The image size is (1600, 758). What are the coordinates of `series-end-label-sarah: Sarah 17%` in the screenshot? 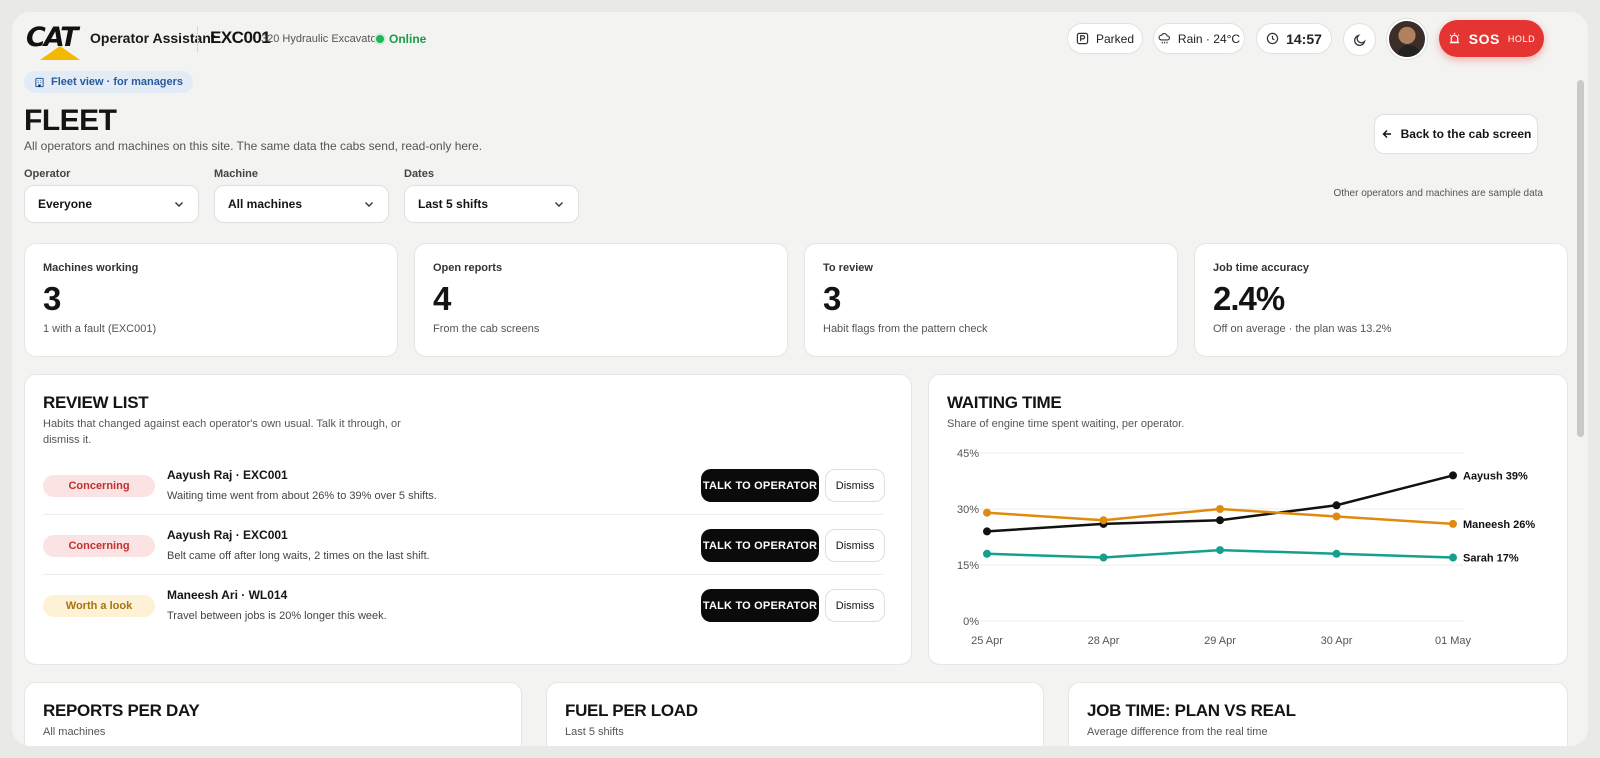 It's located at (1491, 559).